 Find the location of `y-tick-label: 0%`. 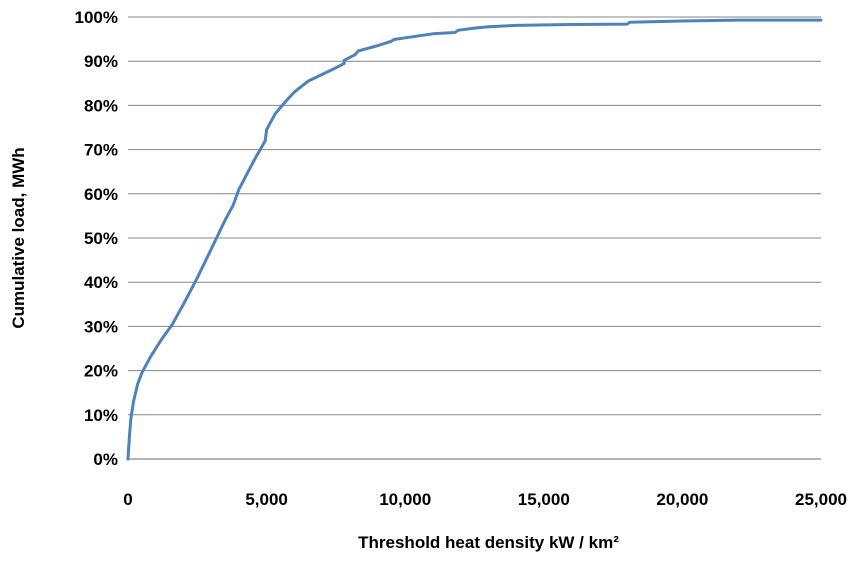

y-tick-label: 0% is located at coordinates (105, 459).